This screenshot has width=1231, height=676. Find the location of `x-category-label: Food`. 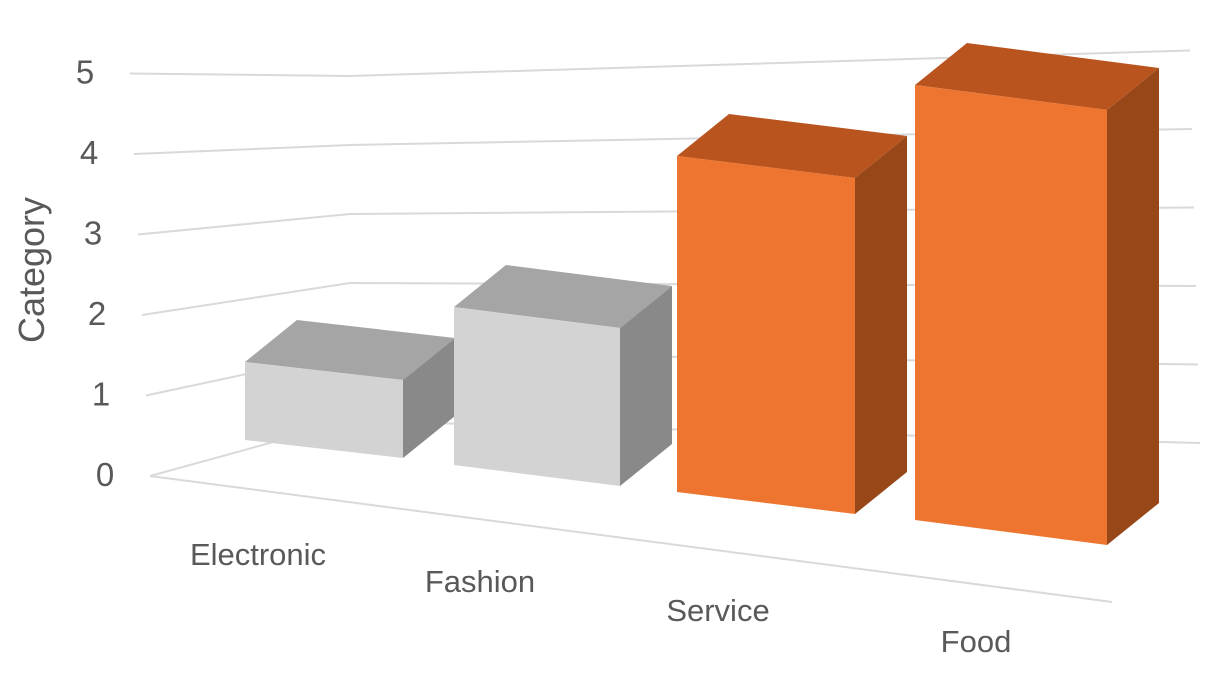

x-category-label: Food is located at coordinates (976, 641).